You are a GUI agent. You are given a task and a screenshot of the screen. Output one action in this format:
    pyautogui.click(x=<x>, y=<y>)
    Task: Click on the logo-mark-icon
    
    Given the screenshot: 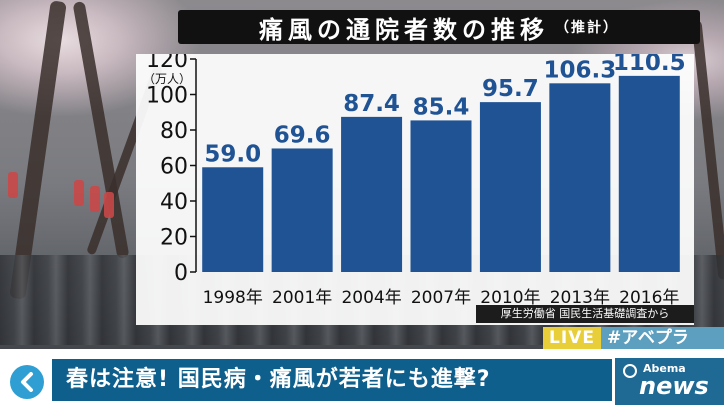 What is the action you would take?
    pyautogui.click(x=630, y=371)
    